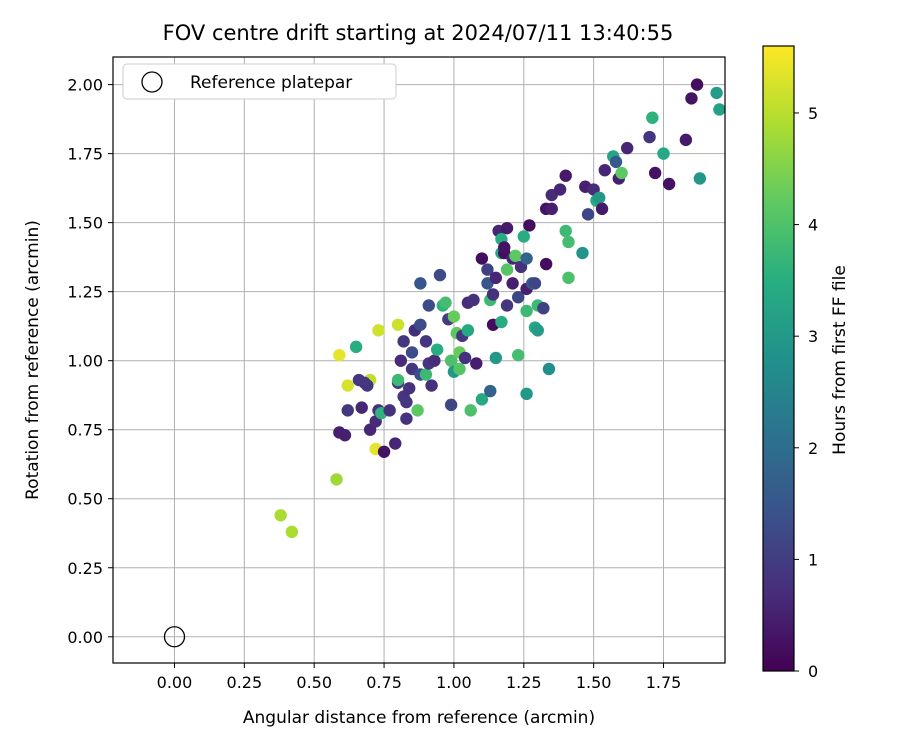 This screenshot has height=750, width=900. I want to click on legend: Reference platepar, so click(259, 81).